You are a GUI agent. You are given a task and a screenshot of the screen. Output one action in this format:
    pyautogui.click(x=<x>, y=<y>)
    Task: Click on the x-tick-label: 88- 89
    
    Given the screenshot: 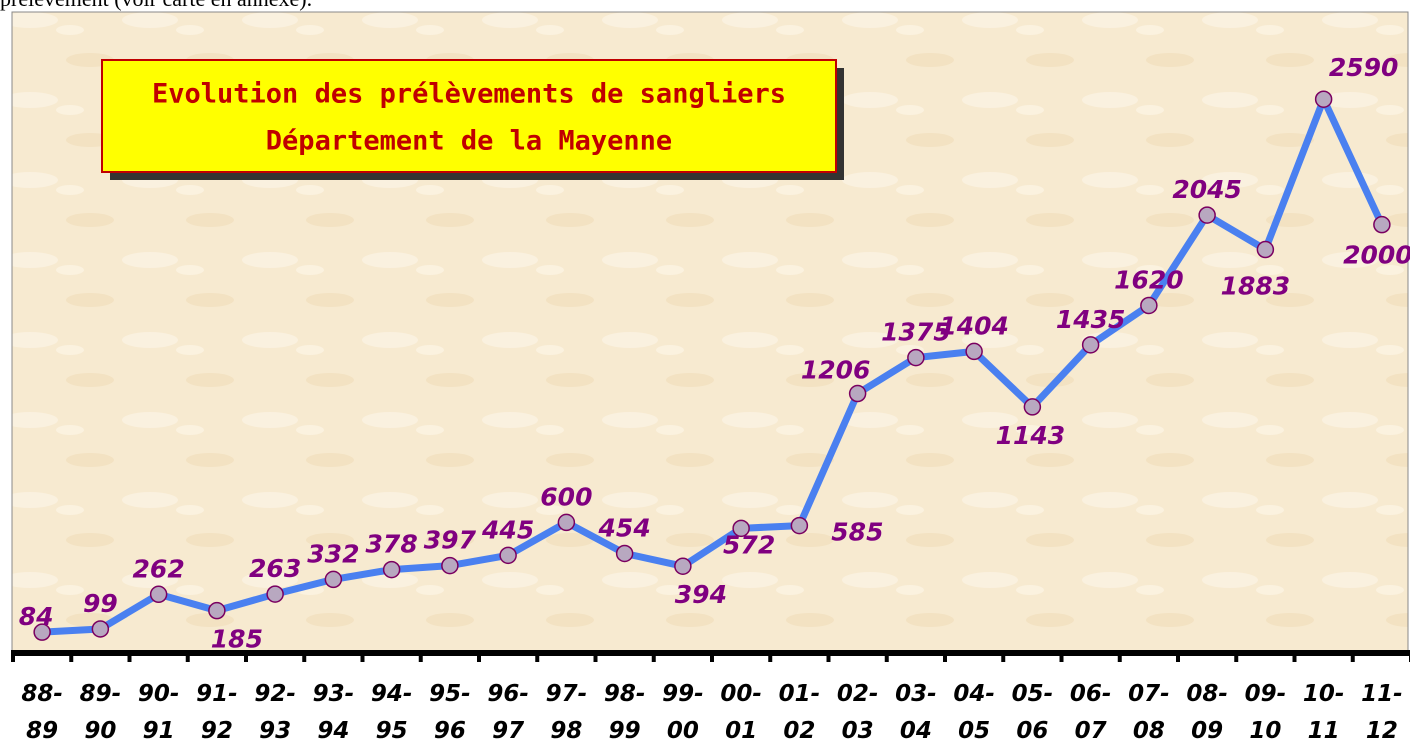 What is the action you would take?
    pyautogui.click(x=42, y=712)
    